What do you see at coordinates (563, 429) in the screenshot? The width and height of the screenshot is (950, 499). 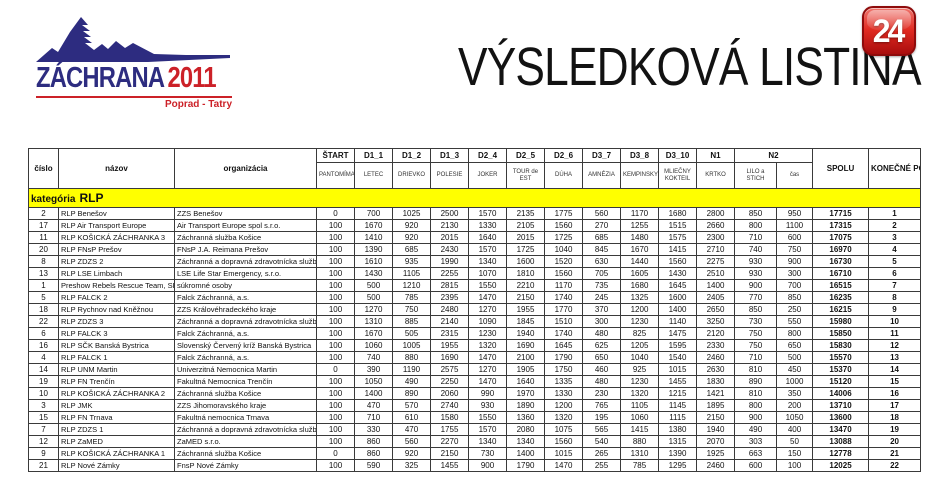 I see `cell-score: 1075` at bounding box center [563, 429].